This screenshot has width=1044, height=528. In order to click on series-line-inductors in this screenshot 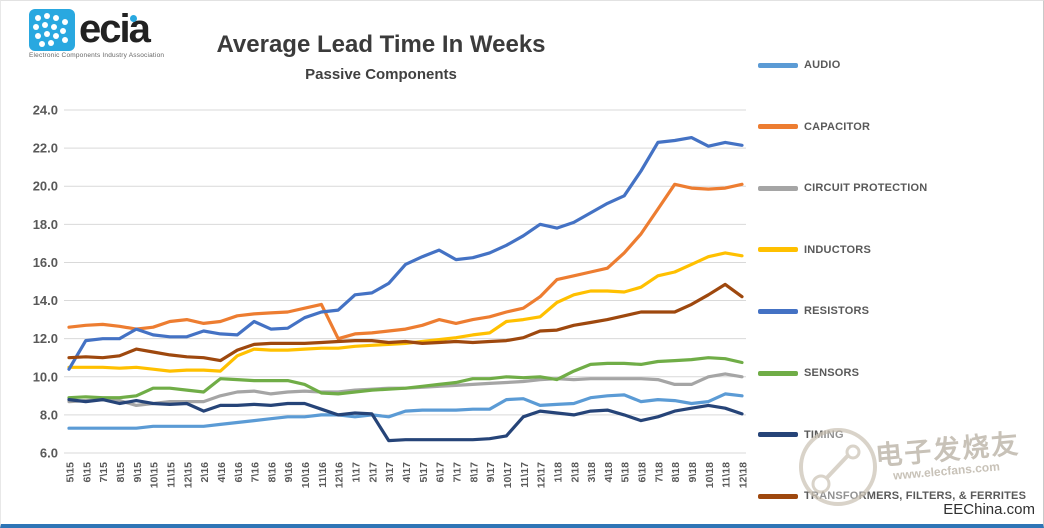, I will do `click(405, 312)`.